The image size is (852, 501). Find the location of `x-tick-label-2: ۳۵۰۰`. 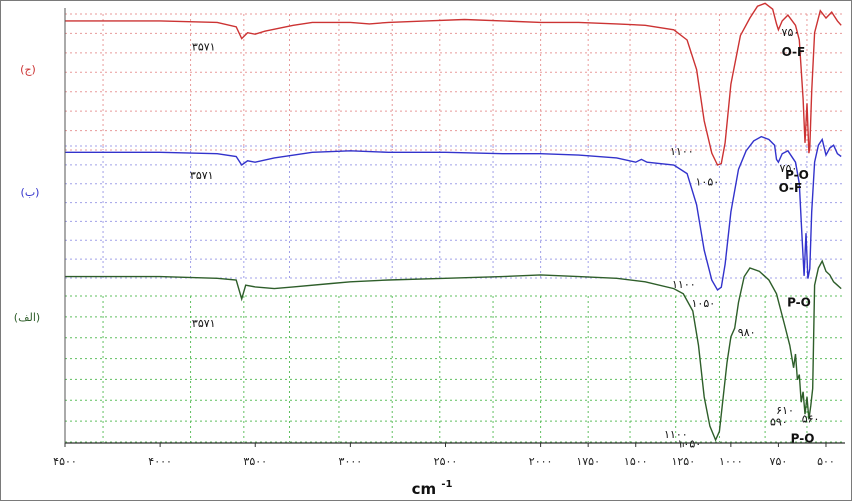

x-tick-label-2: ۳۵۰۰ is located at coordinates (255, 461).